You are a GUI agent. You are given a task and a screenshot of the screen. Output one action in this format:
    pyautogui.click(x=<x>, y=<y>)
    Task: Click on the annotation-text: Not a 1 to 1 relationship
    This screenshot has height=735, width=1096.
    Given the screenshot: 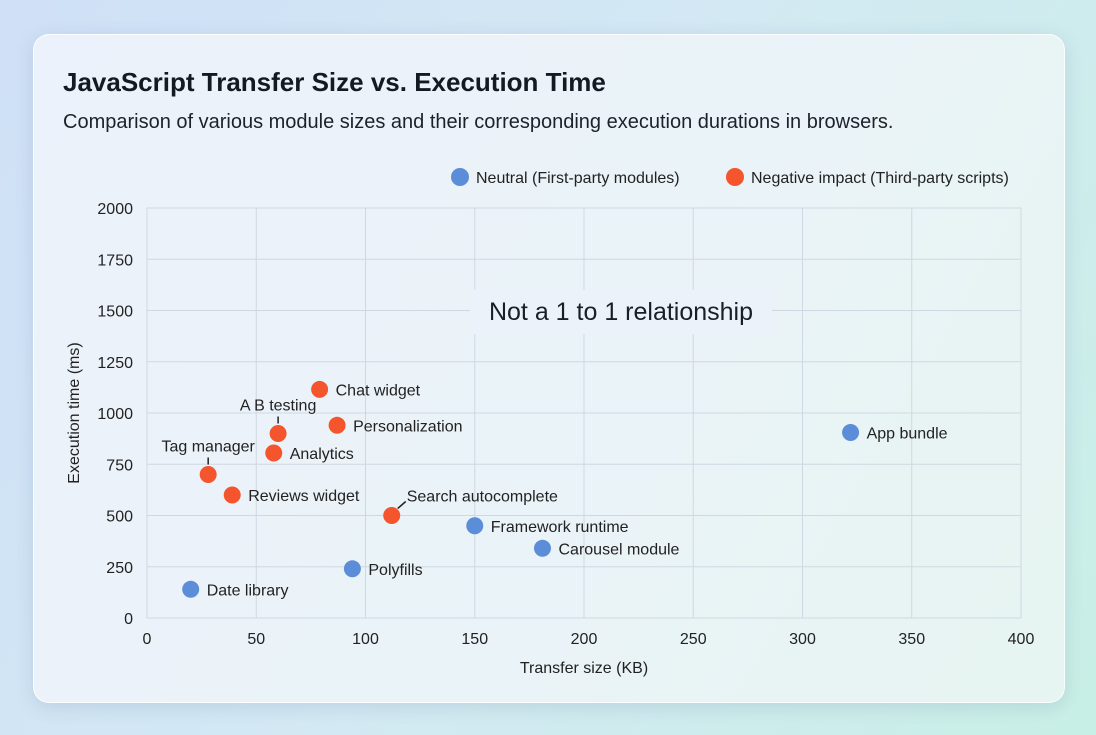 What is the action you would take?
    pyautogui.click(x=621, y=312)
    